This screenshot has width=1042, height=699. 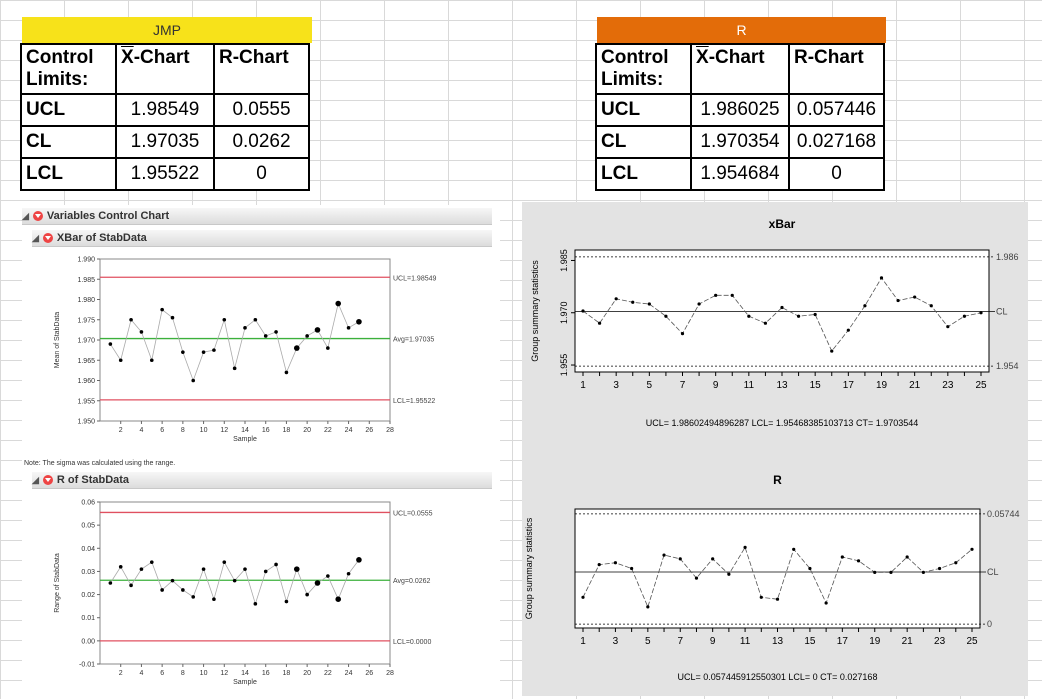 What do you see at coordinates (86, 422) in the screenshot?
I see `y-tick-label: 1.950` at bounding box center [86, 422].